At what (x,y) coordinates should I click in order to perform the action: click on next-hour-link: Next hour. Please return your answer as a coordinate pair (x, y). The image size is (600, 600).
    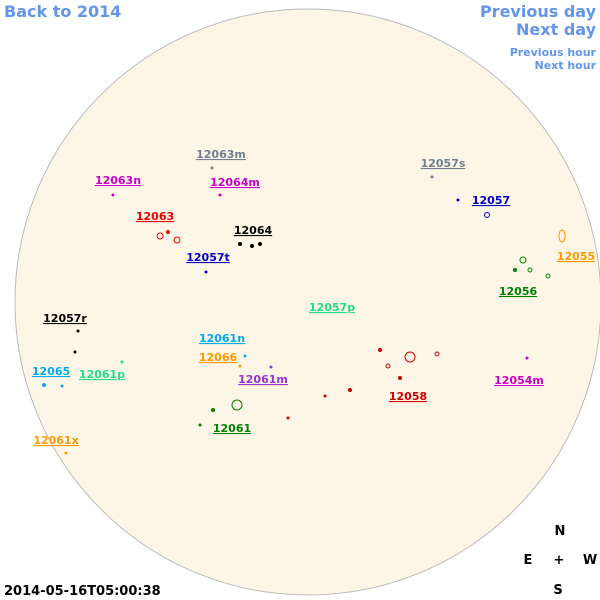
    Looking at the image, I should click on (566, 65).